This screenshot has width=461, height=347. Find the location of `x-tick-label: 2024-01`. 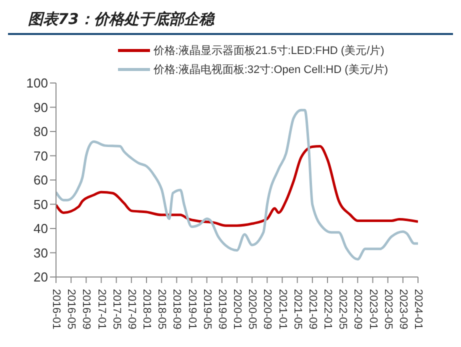

x-tick-label: 2024-01 is located at coordinates (418, 309).